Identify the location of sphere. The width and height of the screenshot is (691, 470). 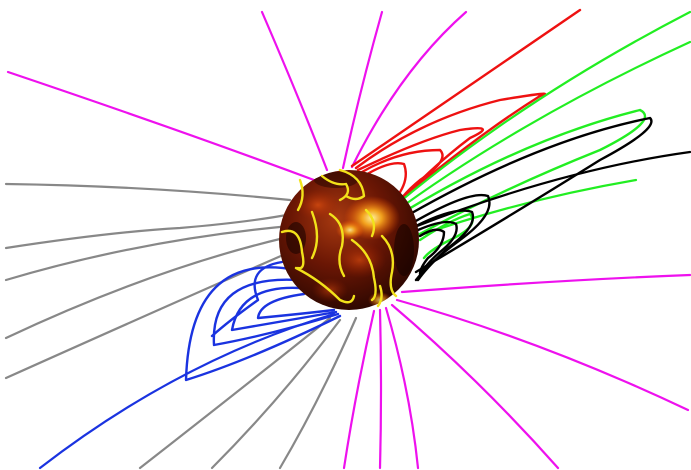
(349, 239).